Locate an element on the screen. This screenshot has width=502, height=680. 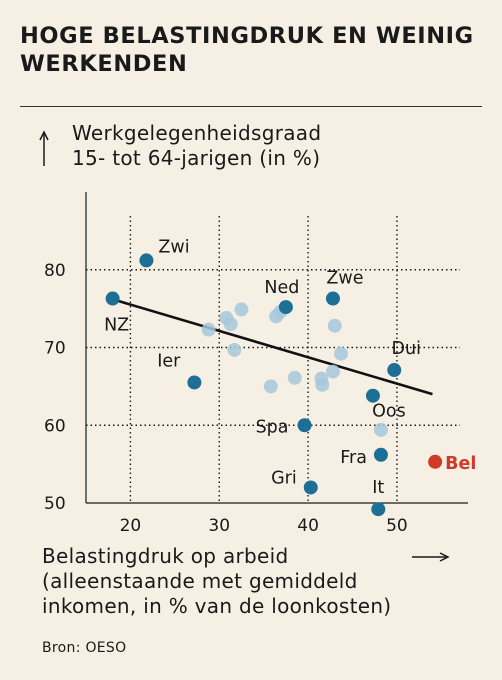
data-point-zwe is located at coordinates (332, 298).